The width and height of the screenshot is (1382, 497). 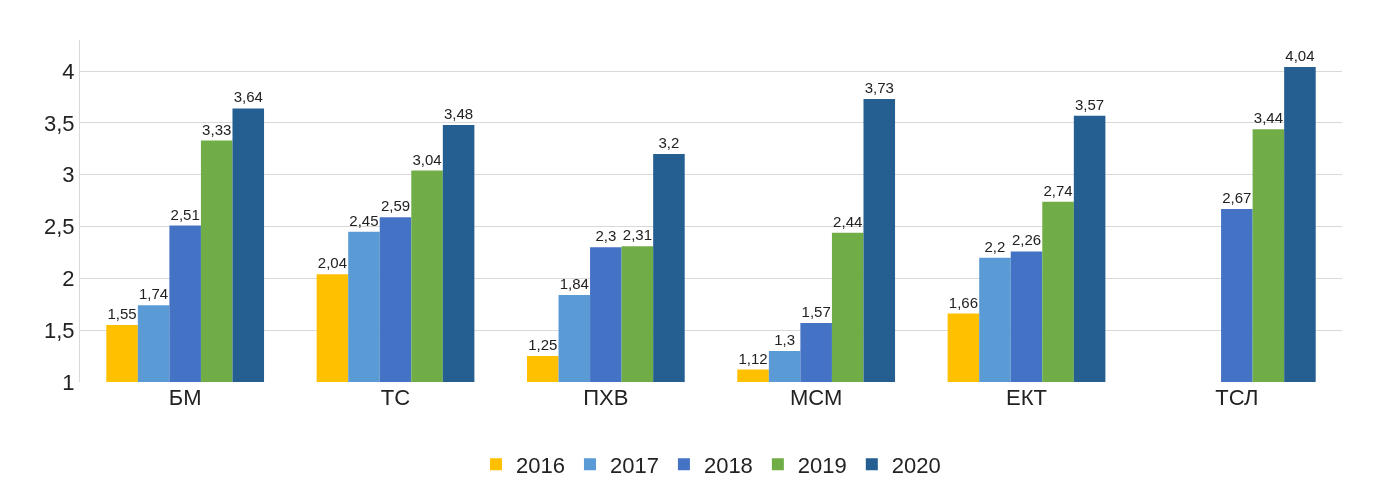 I want to click on x-tick-label: ПХВ, so click(x=606, y=397).